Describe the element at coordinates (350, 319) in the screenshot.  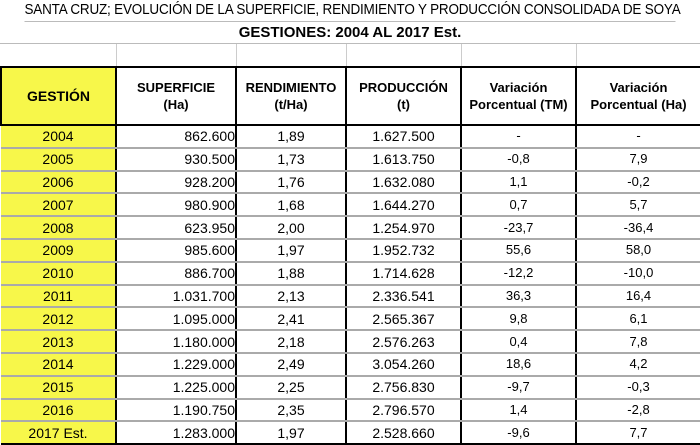
I see `table-row: 2012 1.095.000 2,41 2.565.367 9,8 6,1` at that location.